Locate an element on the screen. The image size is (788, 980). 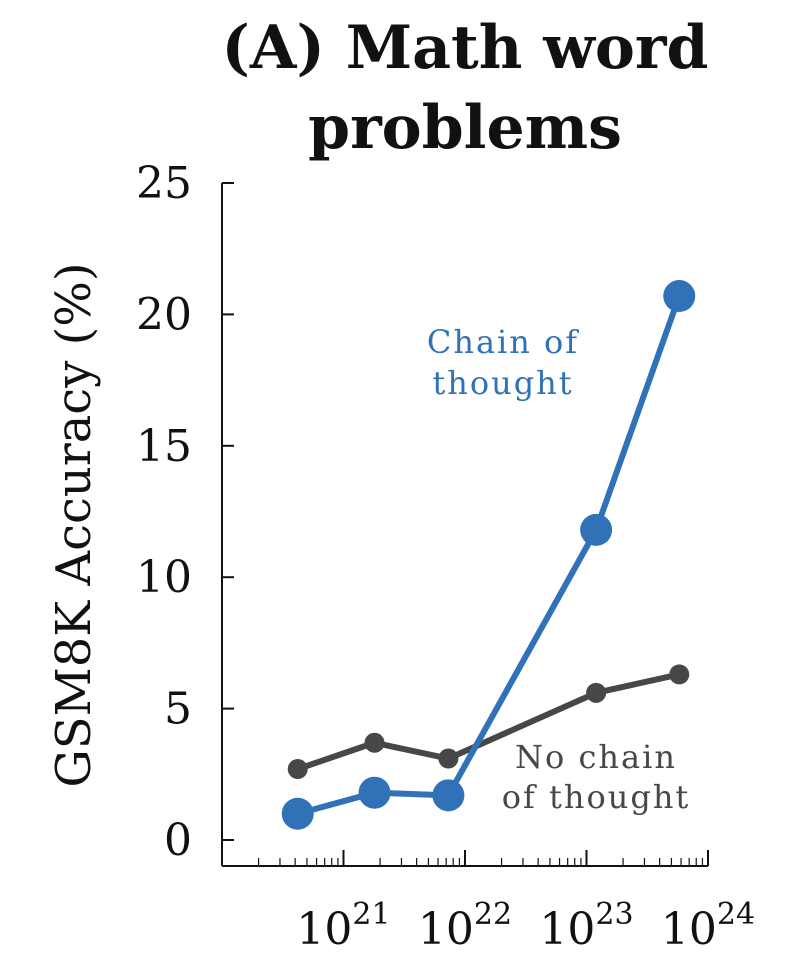
y-tick-label: 15 is located at coordinates (164, 446).